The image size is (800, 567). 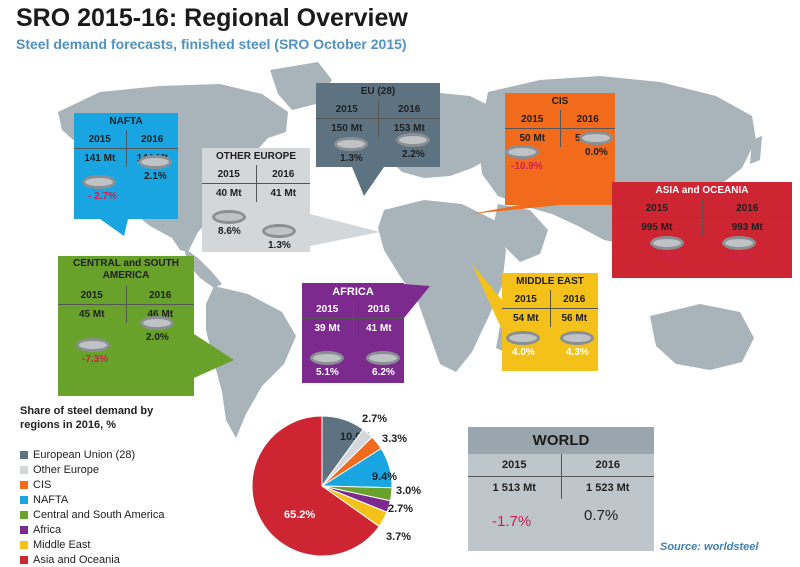 What do you see at coordinates (741, 257) in the screenshot?
I see `growth-2016: -0.2%` at bounding box center [741, 257].